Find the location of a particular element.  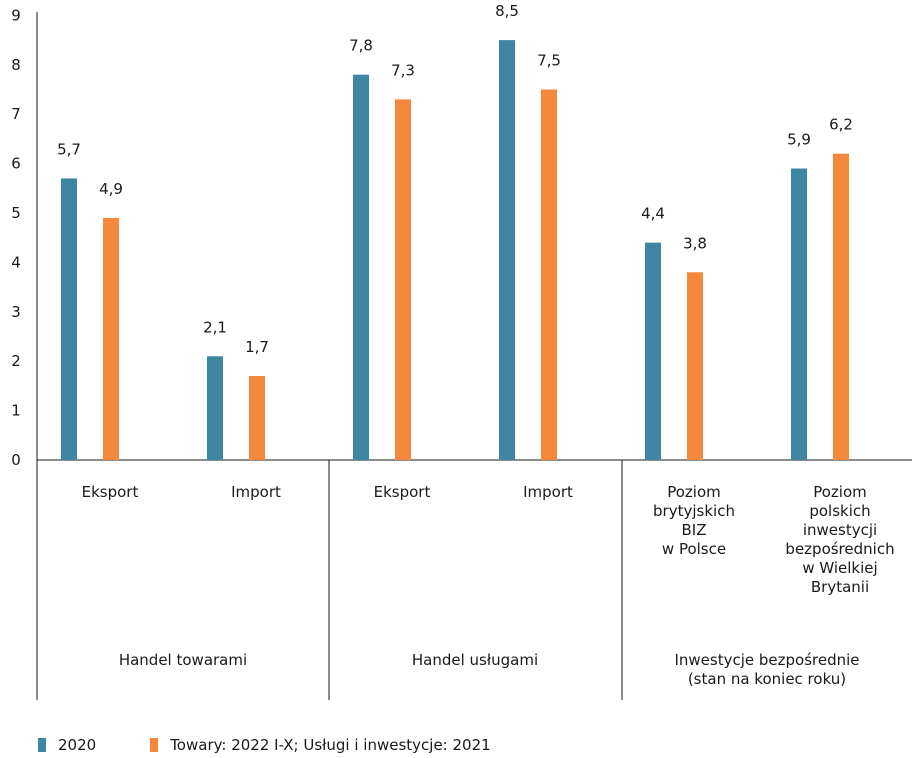

data-label-series-2-cat-3: 7,3 is located at coordinates (403, 70).